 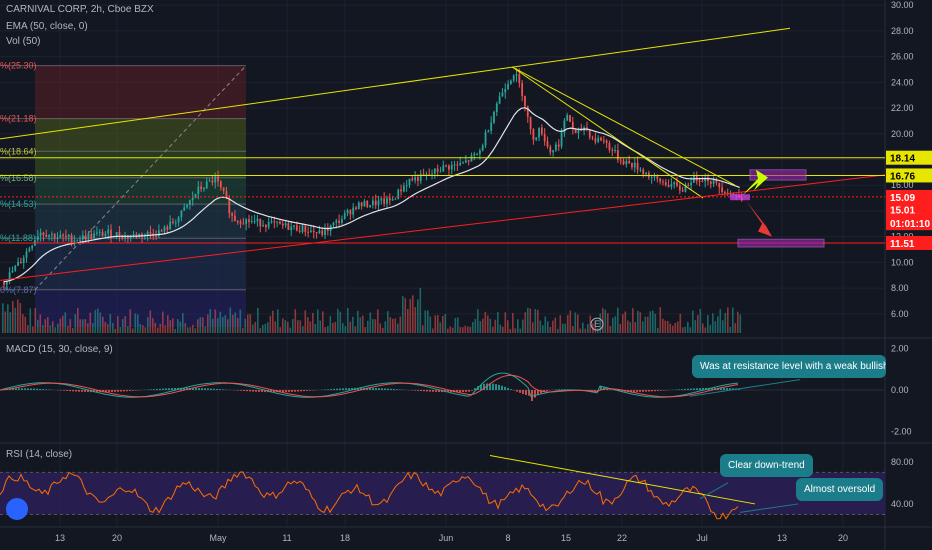 What do you see at coordinates (902, 198) in the screenshot?
I see `price-tag-label: 15.09` at bounding box center [902, 198].